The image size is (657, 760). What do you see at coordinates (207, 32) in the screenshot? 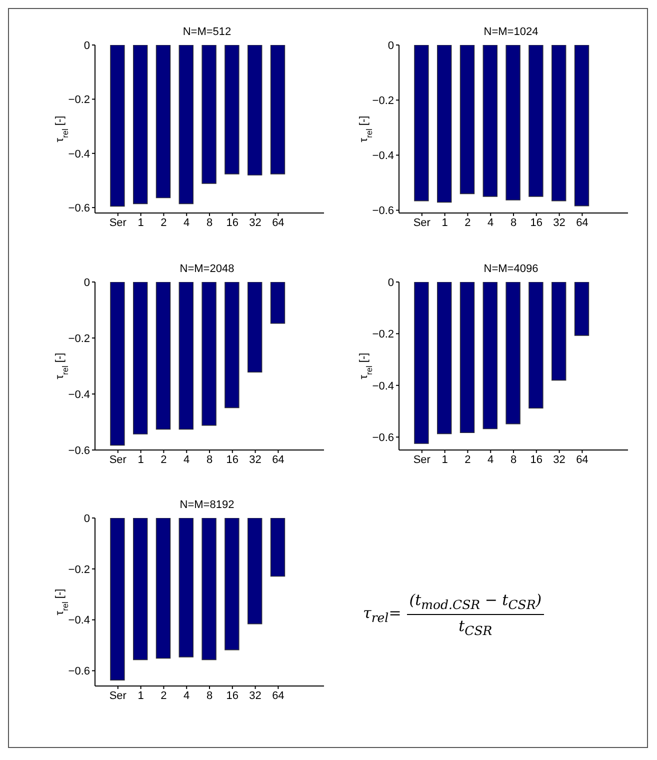
I see `chart-title: N=M=512` at bounding box center [207, 32].